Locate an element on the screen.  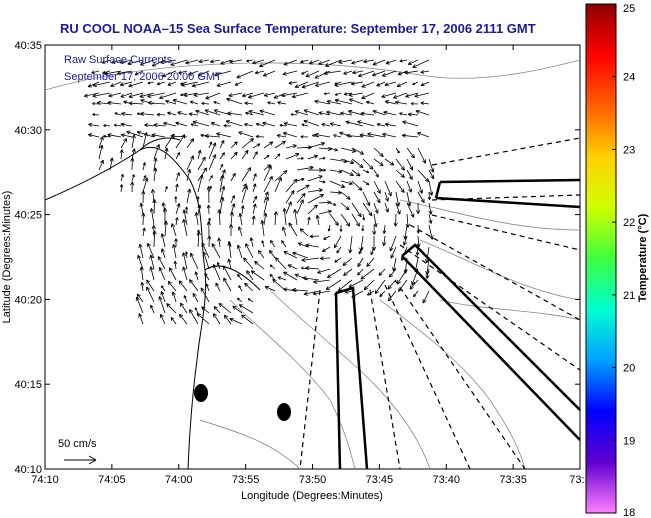
buoy-marker is located at coordinates (284, 412).